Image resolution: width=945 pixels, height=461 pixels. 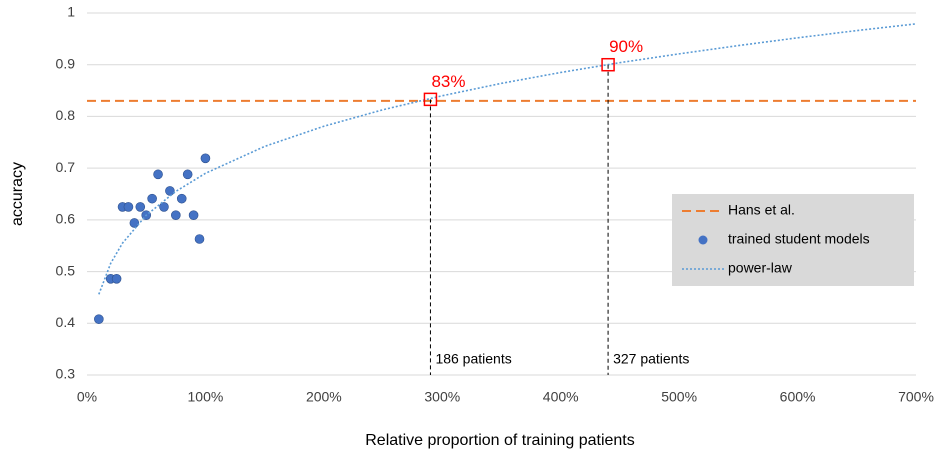 What do you see at coordinates (66, 270) in the screenshot?
I see `y-tick-label: 0.5` at bounding box center [66, 270].